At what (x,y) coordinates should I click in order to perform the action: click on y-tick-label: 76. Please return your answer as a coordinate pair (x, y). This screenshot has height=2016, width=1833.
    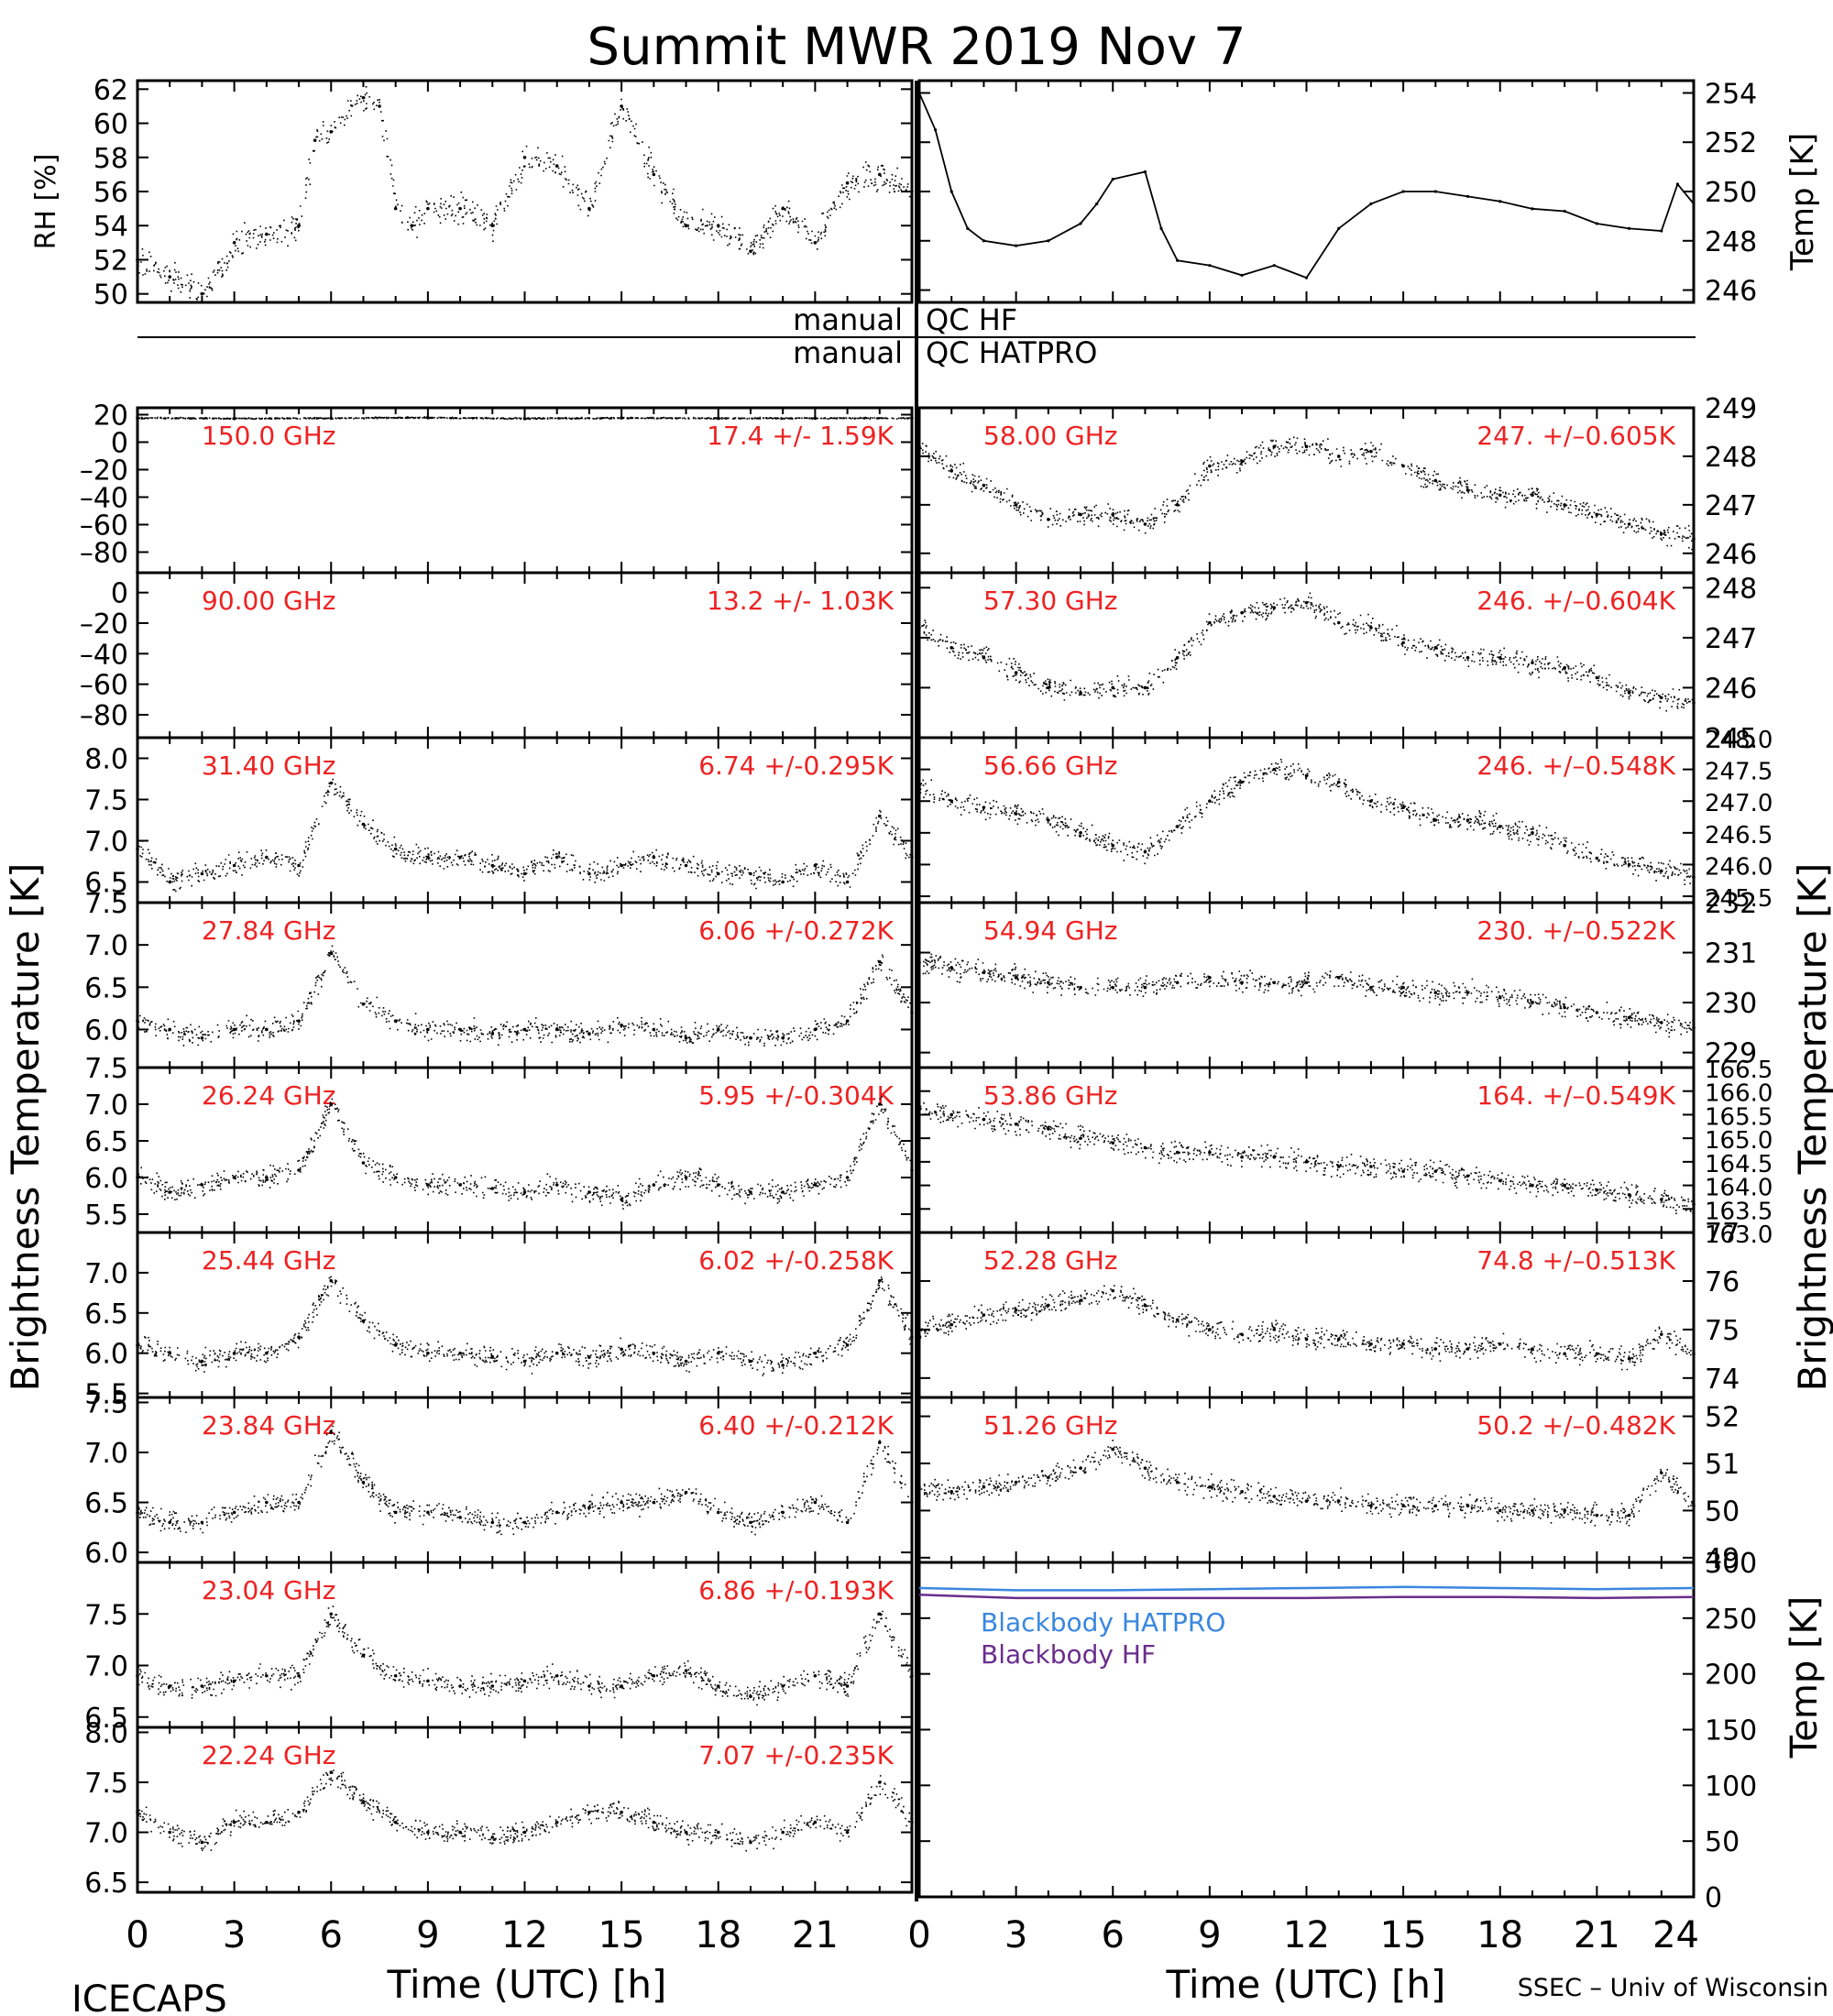
    Looking at the image, I should click on (1722, 1282).